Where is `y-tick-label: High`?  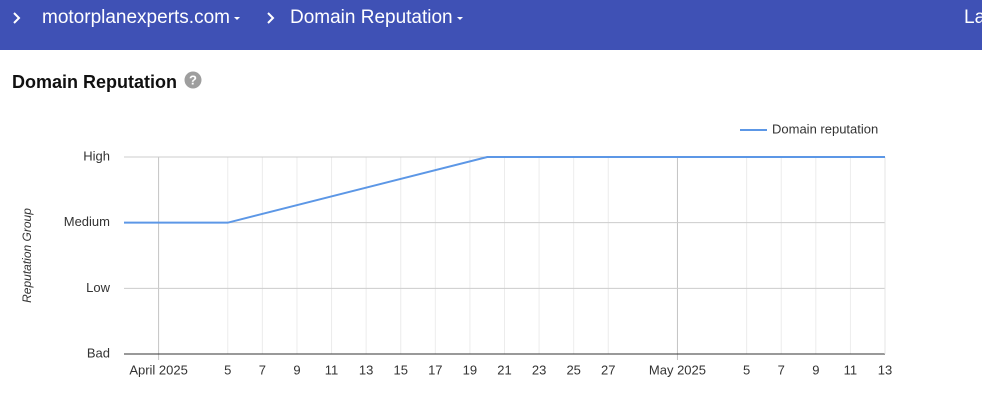 y-tick-label: High is located at coordinates (96, 155).